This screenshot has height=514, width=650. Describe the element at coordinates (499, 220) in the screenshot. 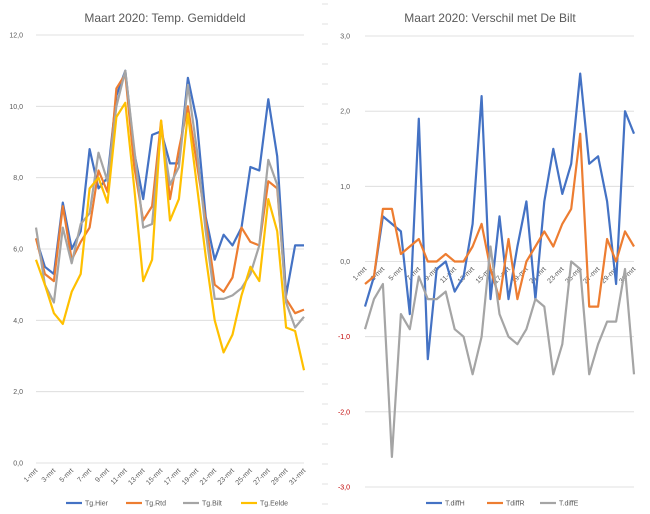

I see `series-line-tdiffr` at that location.